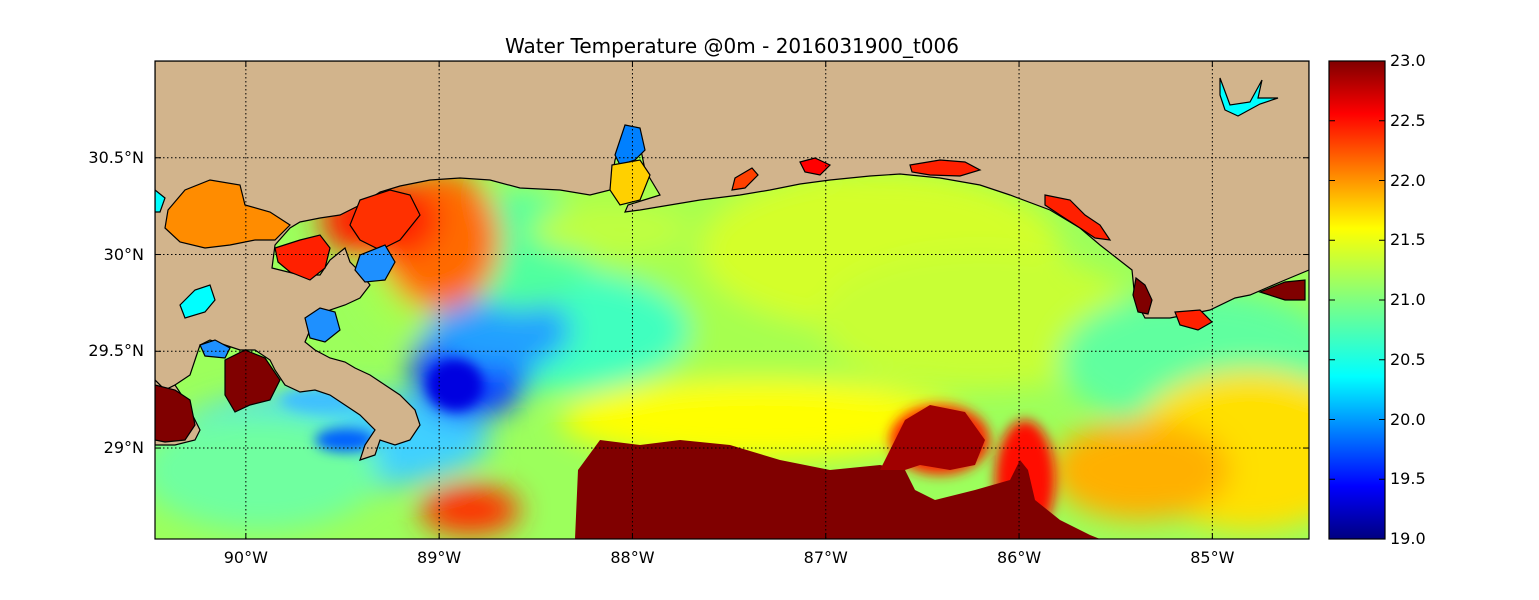  I want to click on lon-tick-label: 90°W, so click(245, 557).